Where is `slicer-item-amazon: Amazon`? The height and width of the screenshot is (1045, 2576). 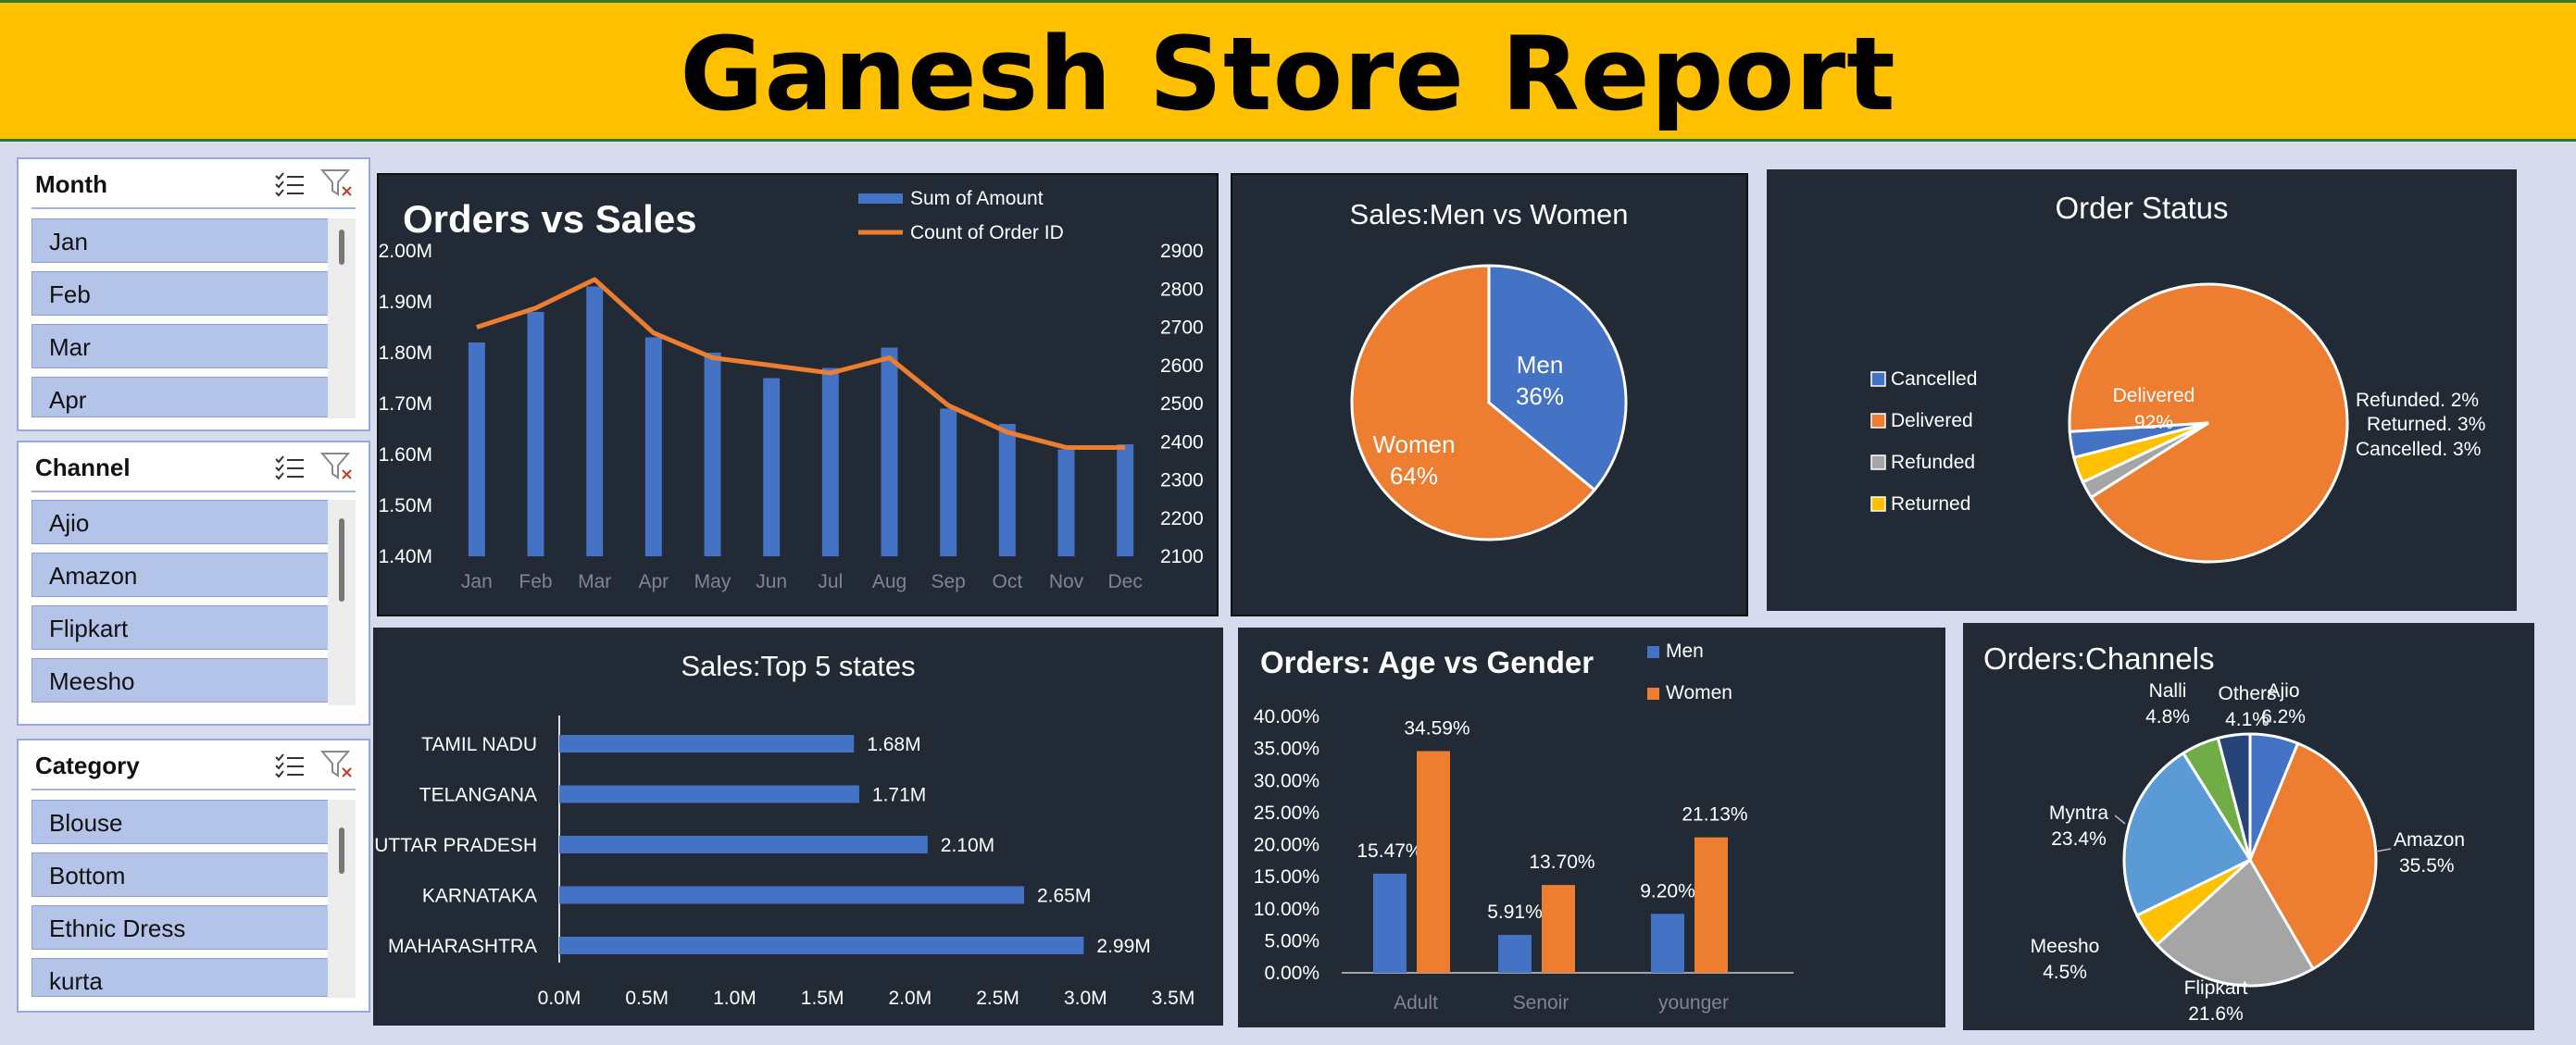 slicer-item-amazon: Amazon is located at coordinates (181, 575).